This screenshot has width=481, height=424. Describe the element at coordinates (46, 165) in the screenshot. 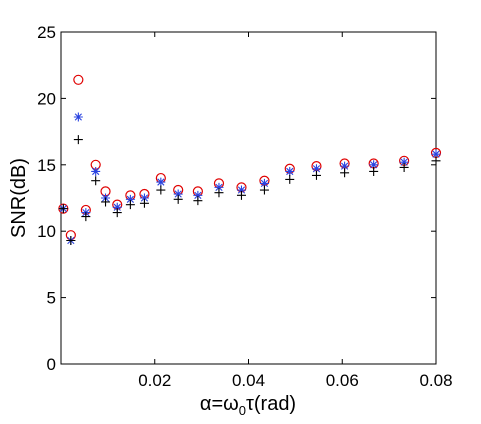

I see `y-tick-label: 15` at that location.